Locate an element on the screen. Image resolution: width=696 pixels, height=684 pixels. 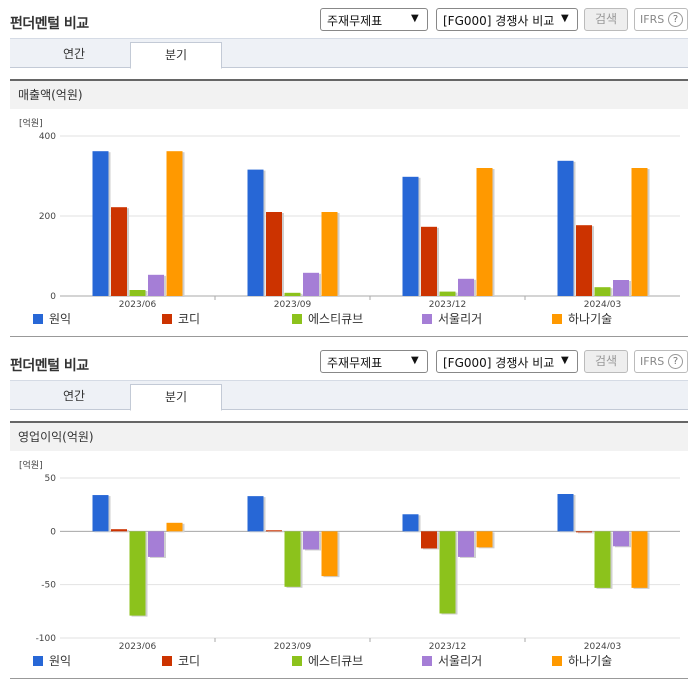
y-tick-label: 400 is located at coordinates (47, 137).